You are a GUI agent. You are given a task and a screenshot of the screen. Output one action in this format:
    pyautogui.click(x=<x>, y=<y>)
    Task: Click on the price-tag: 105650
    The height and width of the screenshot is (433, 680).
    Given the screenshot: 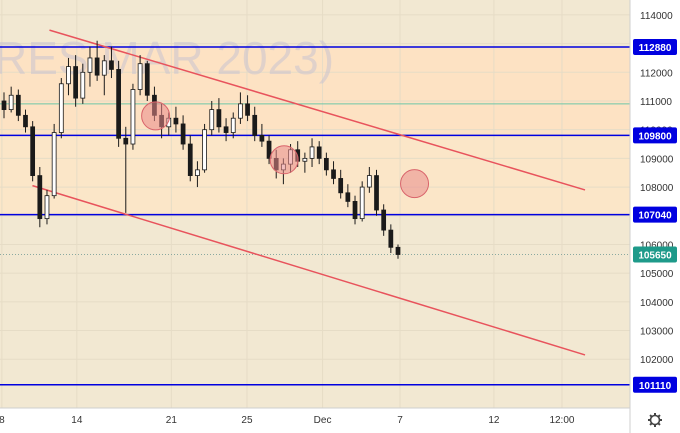 What is the action you would take?
    pyautogui.click(x=655, y=254)
    